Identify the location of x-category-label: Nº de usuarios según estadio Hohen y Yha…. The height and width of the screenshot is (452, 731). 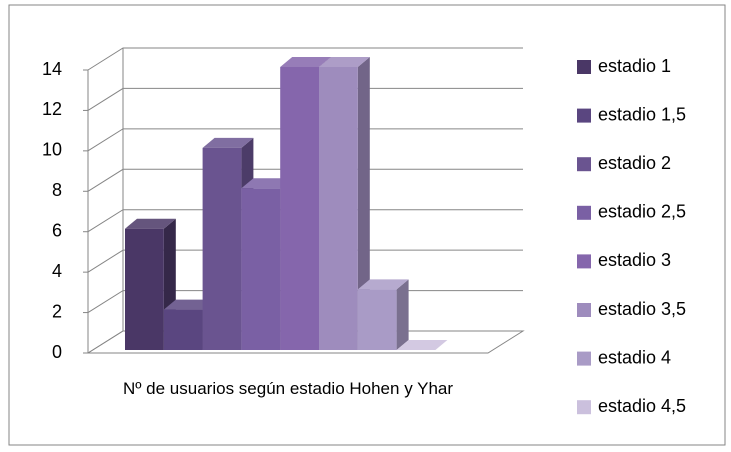
(288, 388).